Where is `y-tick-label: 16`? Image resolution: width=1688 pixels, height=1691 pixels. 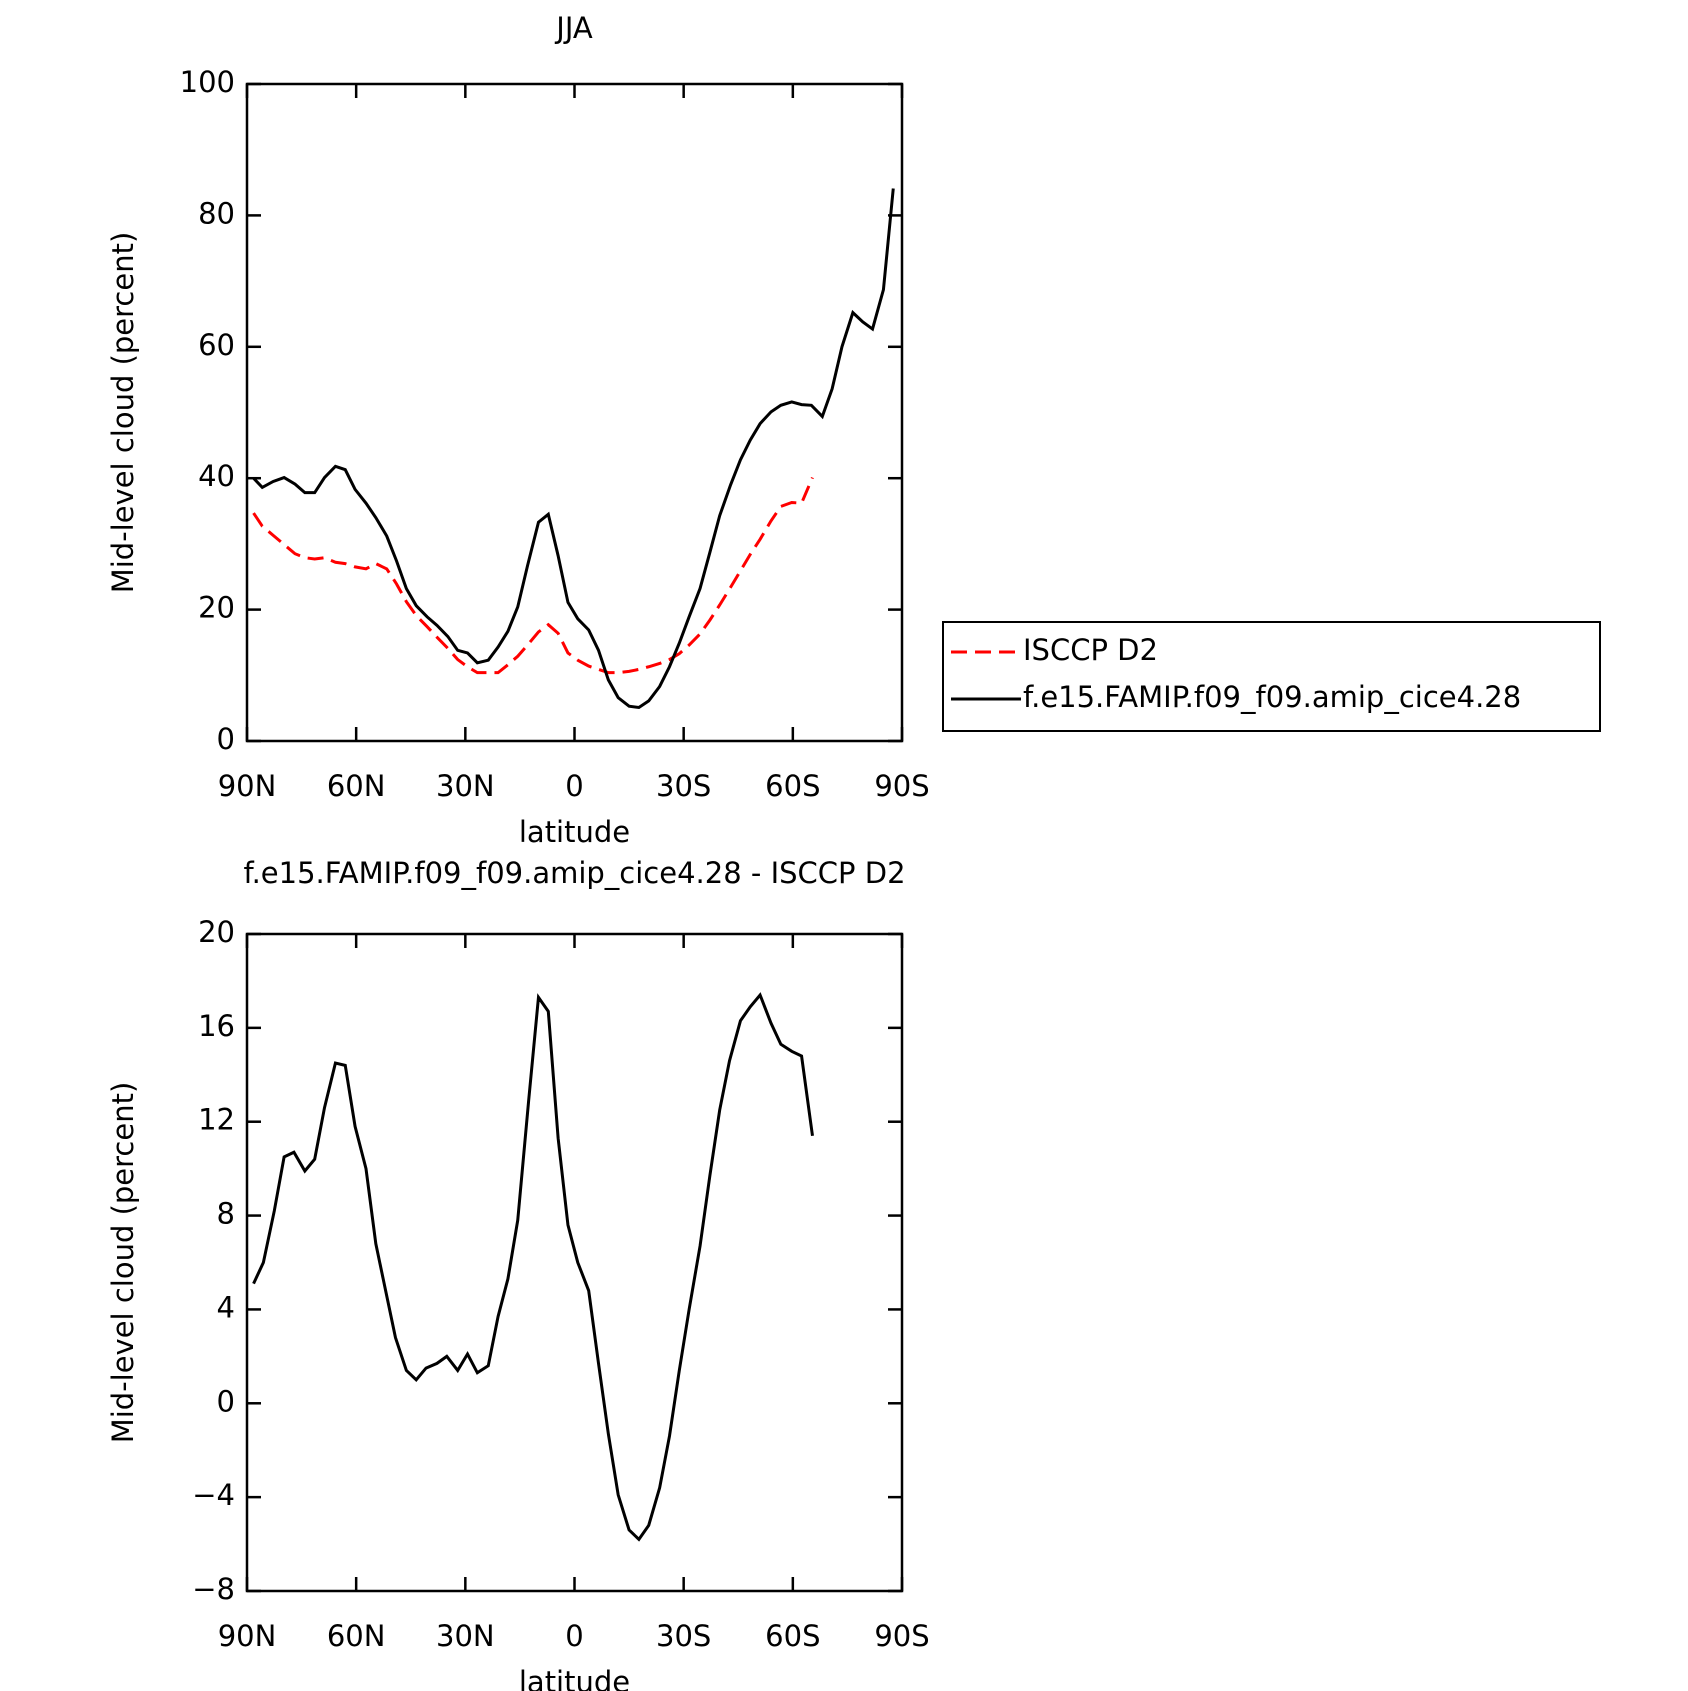 y-tick-label: 16 is located at coordinates (216, 1026).